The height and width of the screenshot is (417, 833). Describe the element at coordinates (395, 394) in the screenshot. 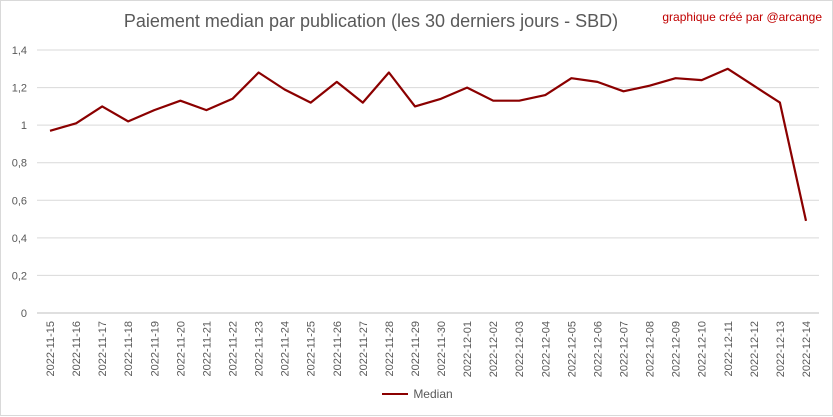

I see `legend-swatch` at that location.